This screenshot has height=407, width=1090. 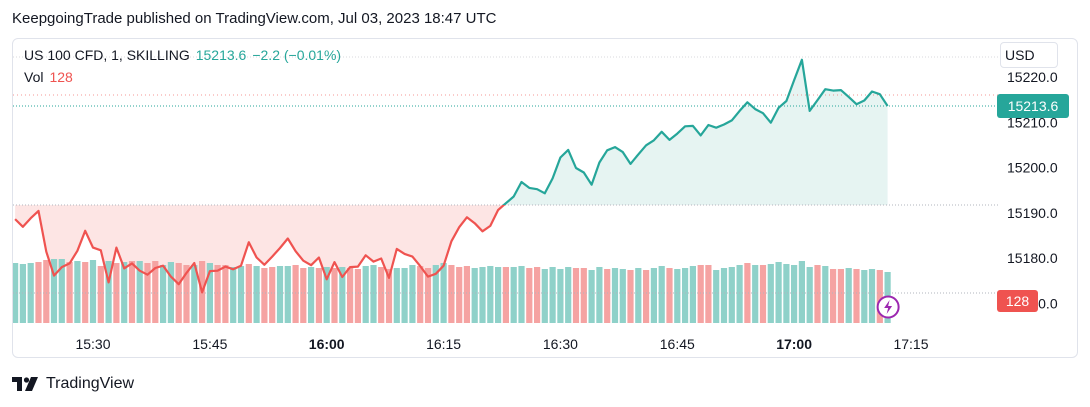 I want to click on x-tick-label: 15:45, so click(x=209, y=344).